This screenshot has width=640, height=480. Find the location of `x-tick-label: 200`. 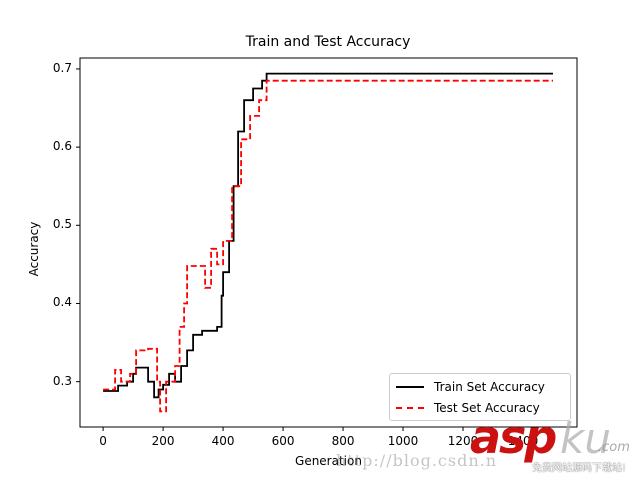

x-tick-label: 200 is located at coordinates (163, 441).